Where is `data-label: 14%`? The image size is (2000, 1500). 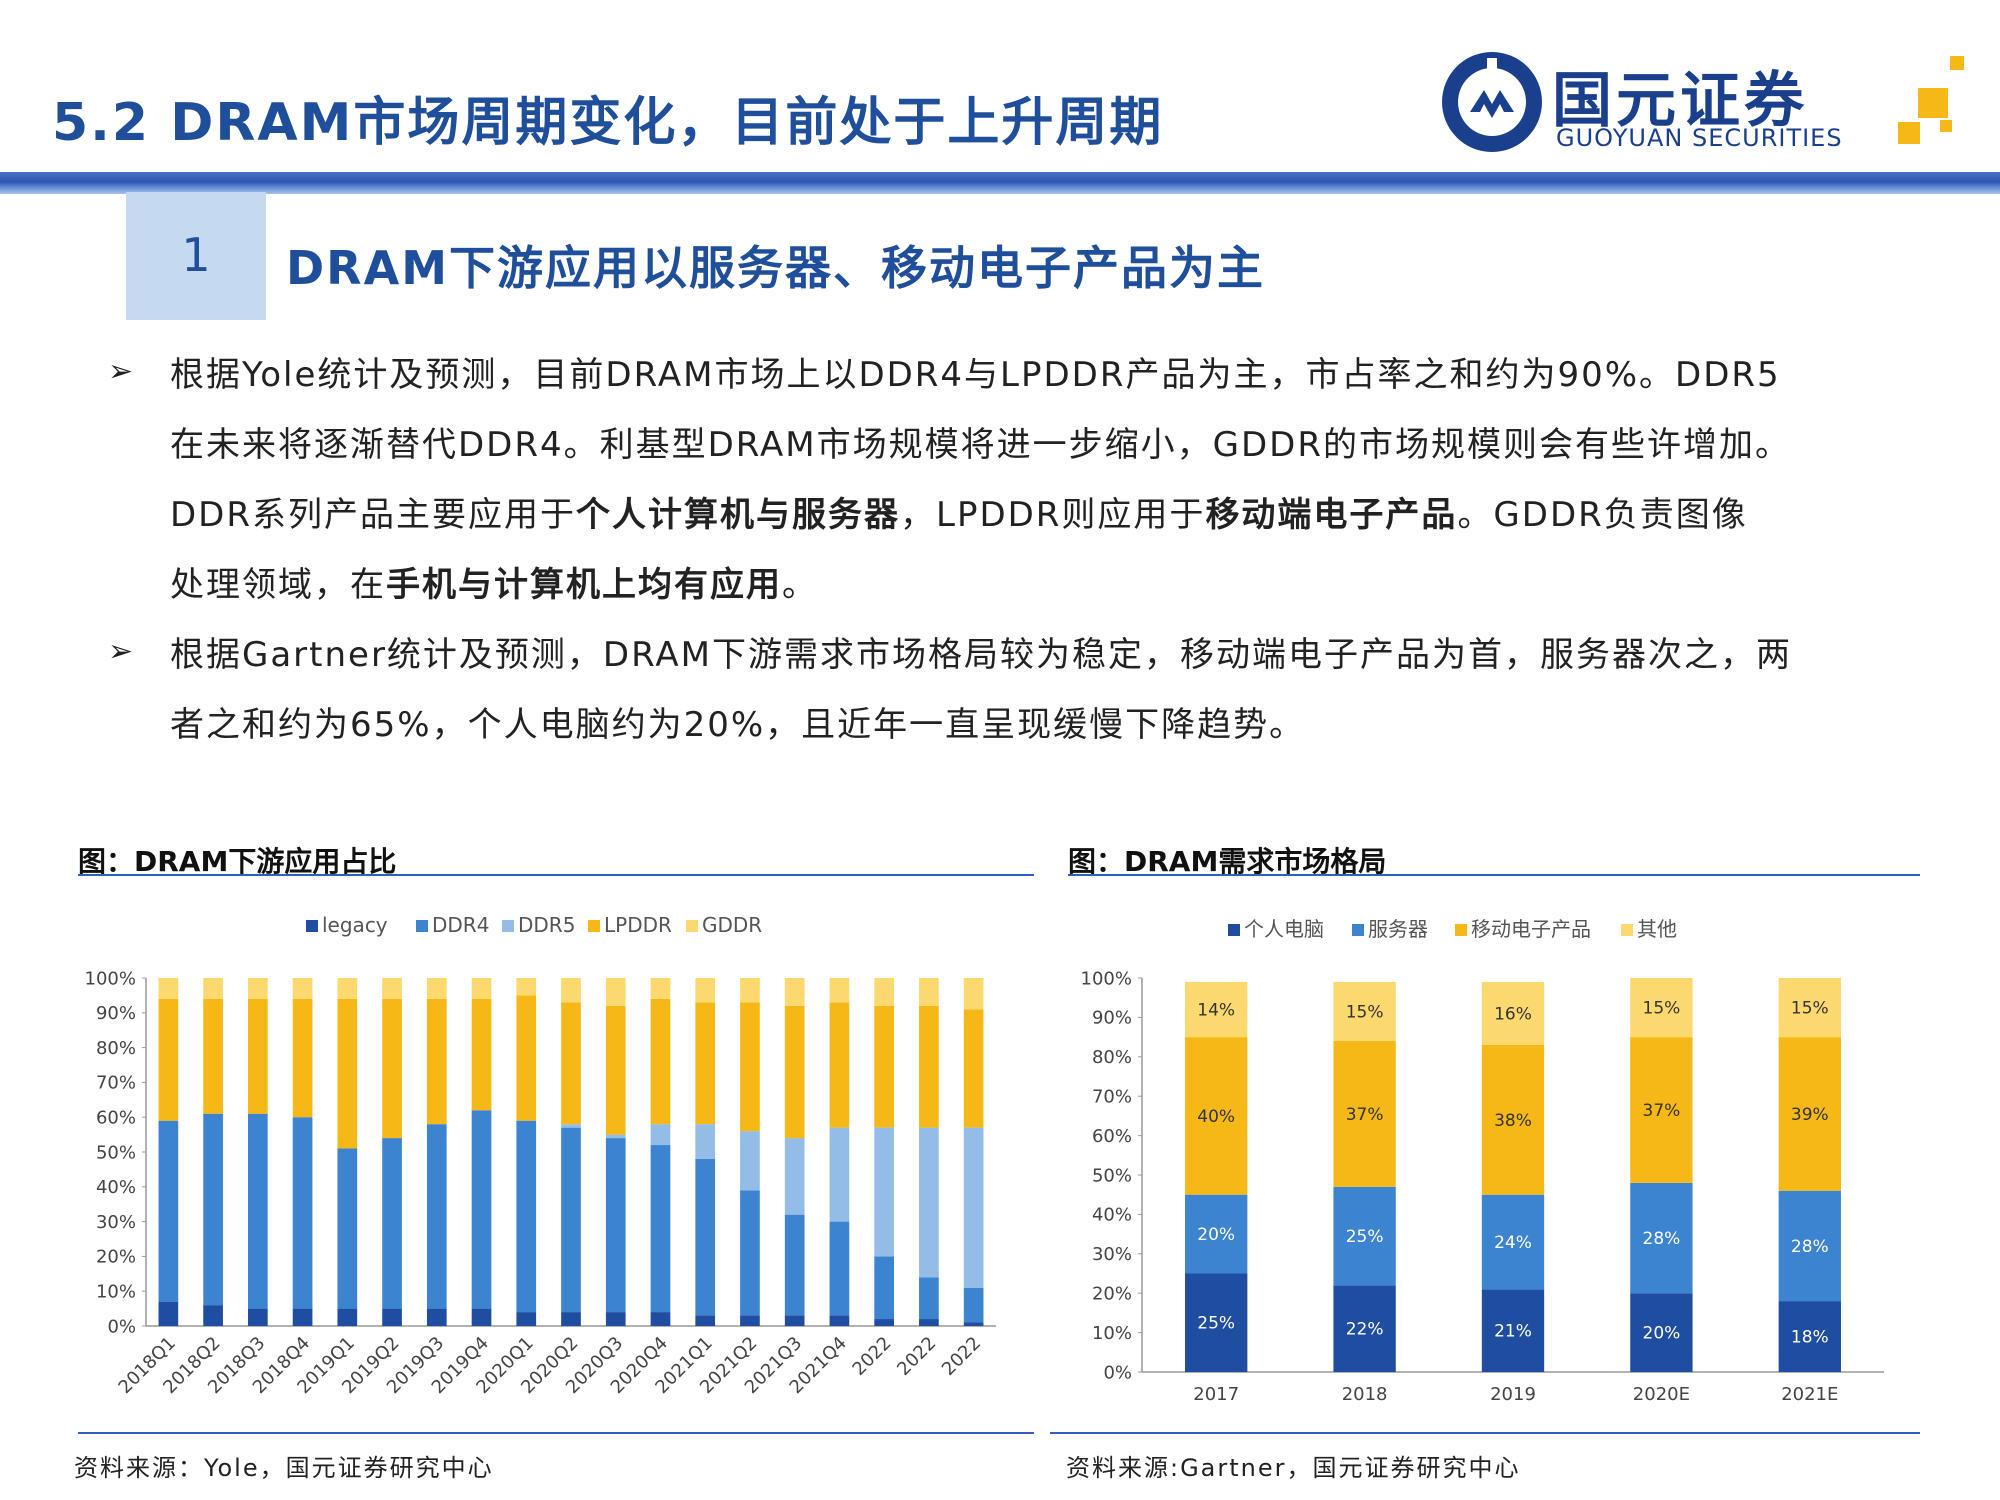
data-label: 14% is located at coordinates (1216, 1010).